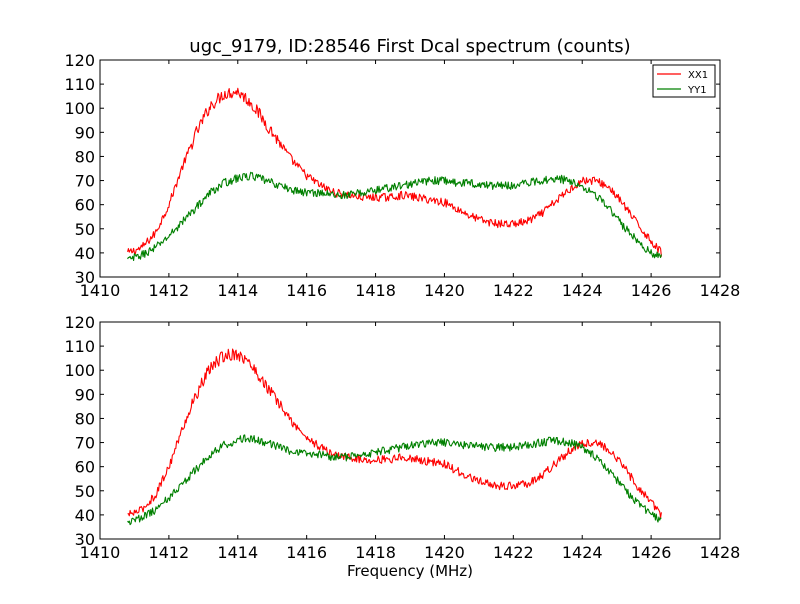 This screenshot has height=604, width=800. What do you see at coordinates (697, 90) in the screenshot?
I see `legend-label-yy1: YY1` at bounding box center [697, 90].